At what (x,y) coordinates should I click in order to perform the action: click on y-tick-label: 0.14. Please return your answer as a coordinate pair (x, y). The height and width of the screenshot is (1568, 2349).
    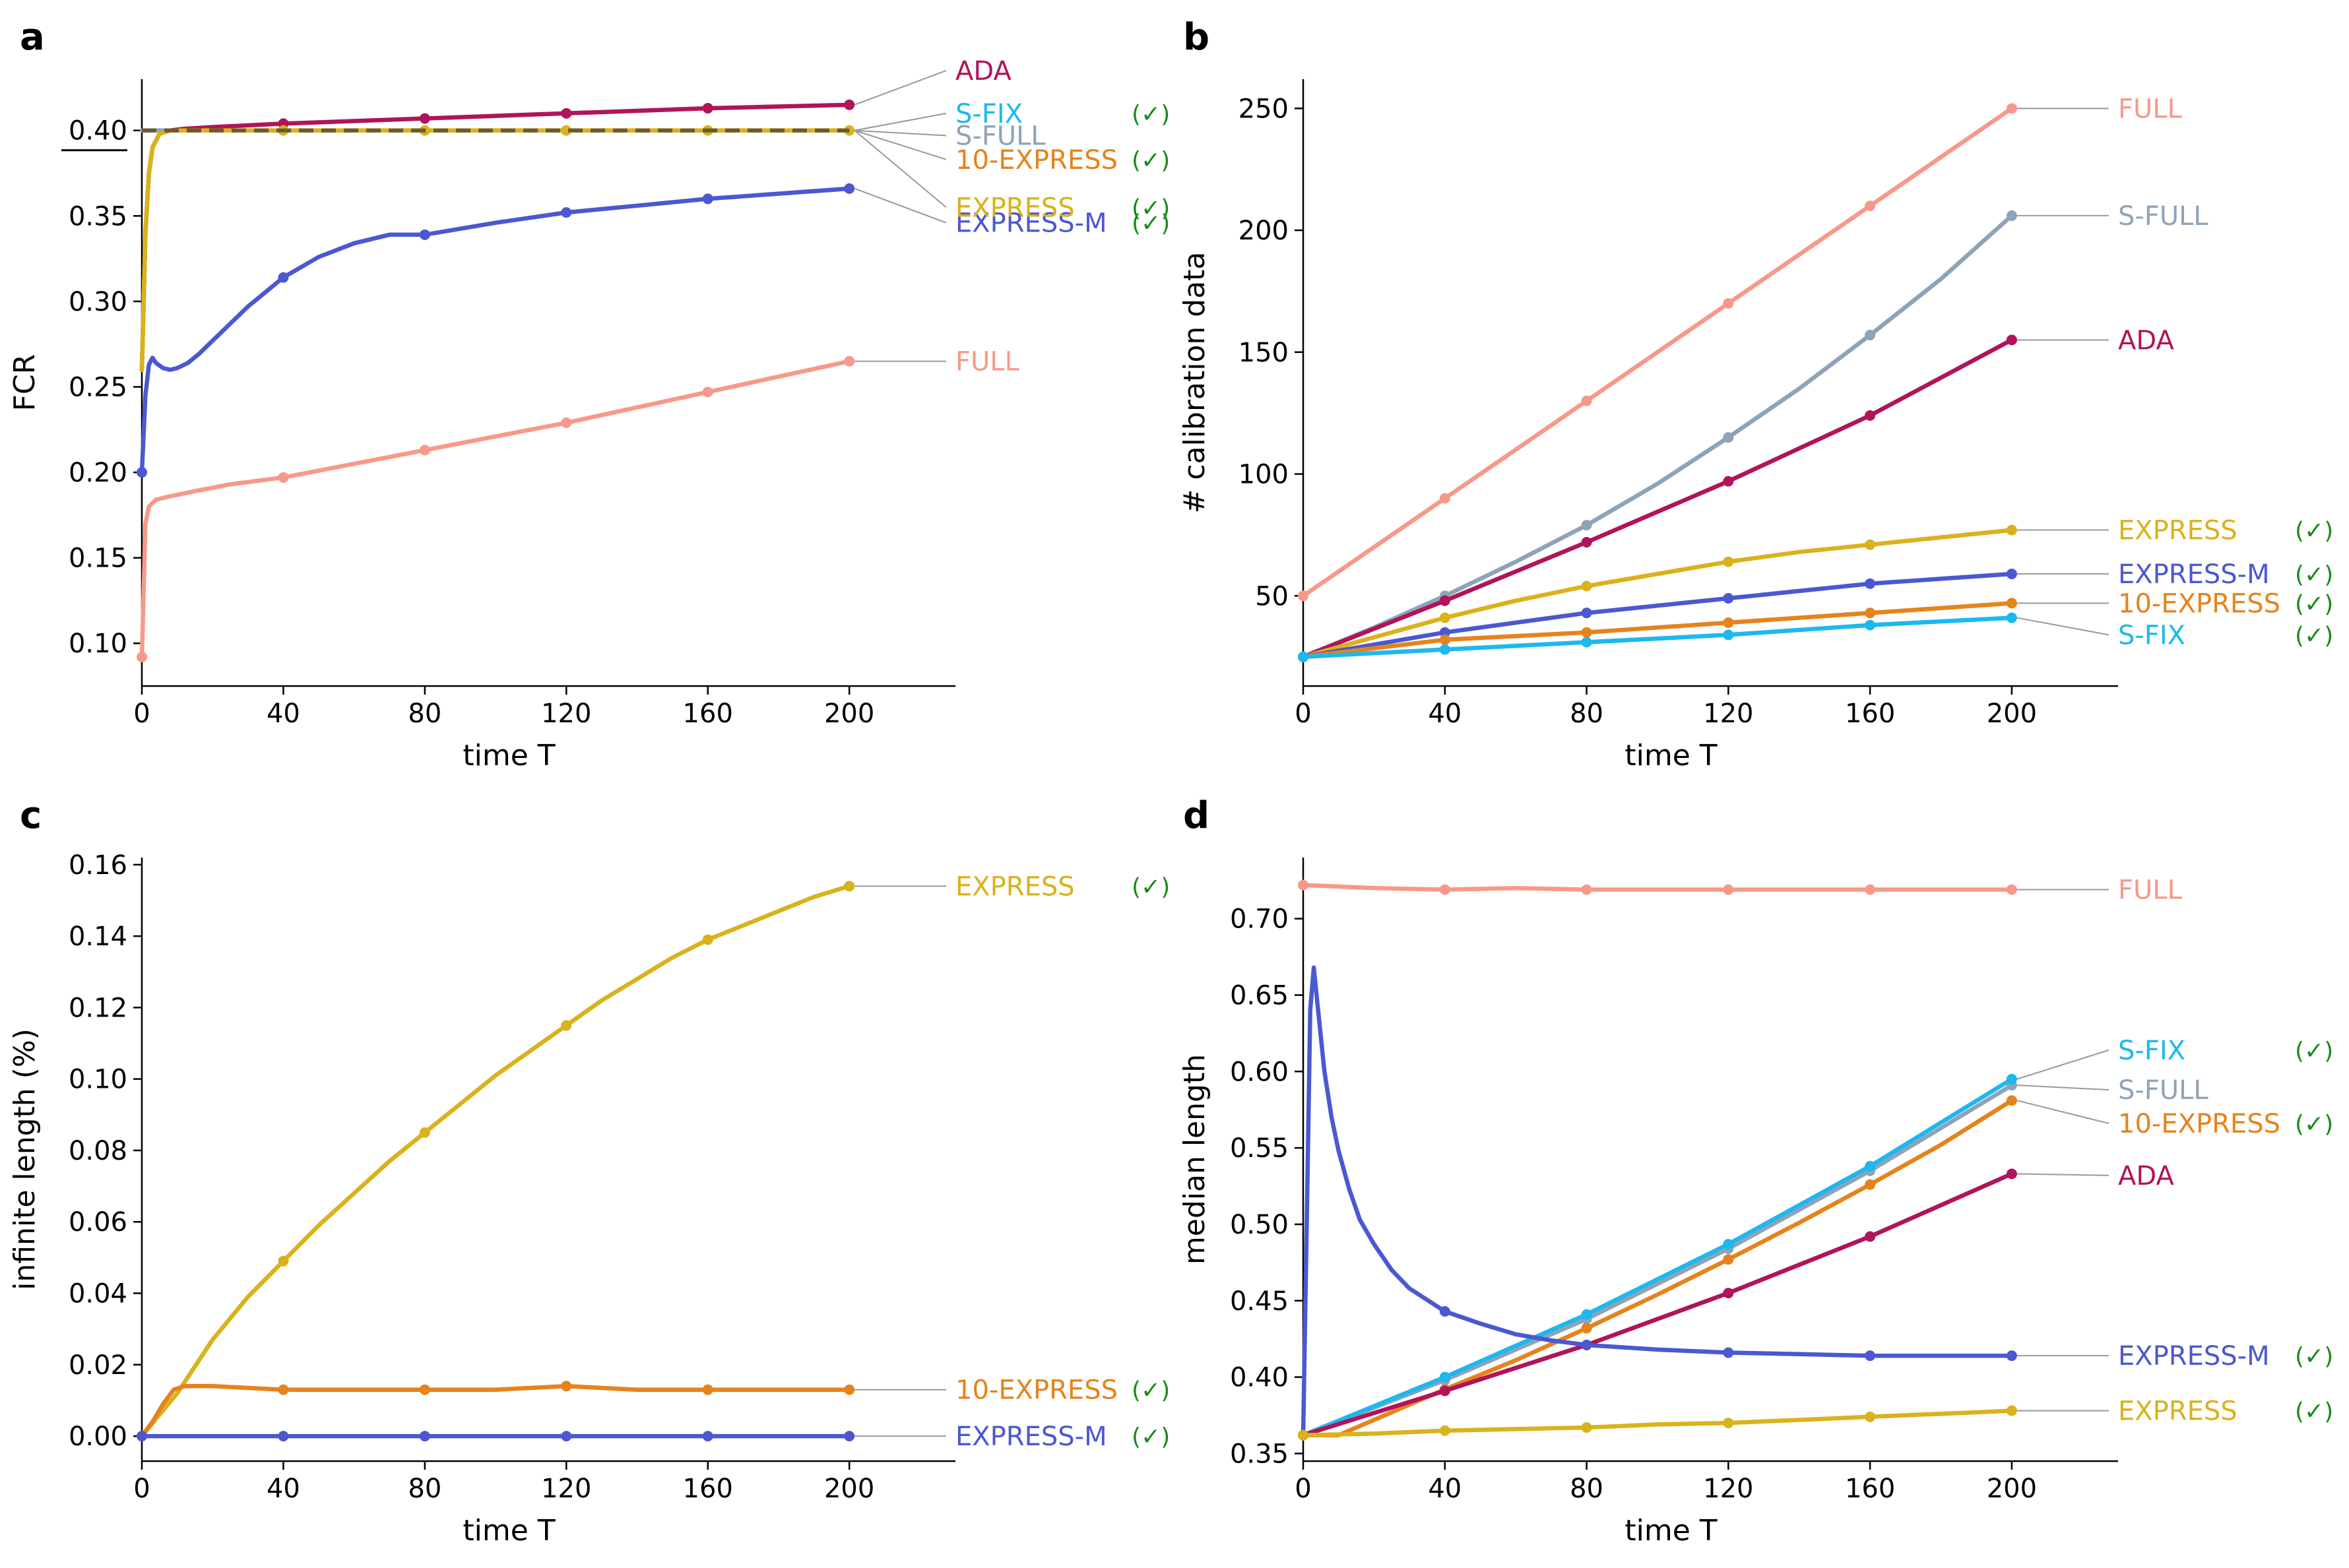
    Looking at the image, I should click on (98, 937).